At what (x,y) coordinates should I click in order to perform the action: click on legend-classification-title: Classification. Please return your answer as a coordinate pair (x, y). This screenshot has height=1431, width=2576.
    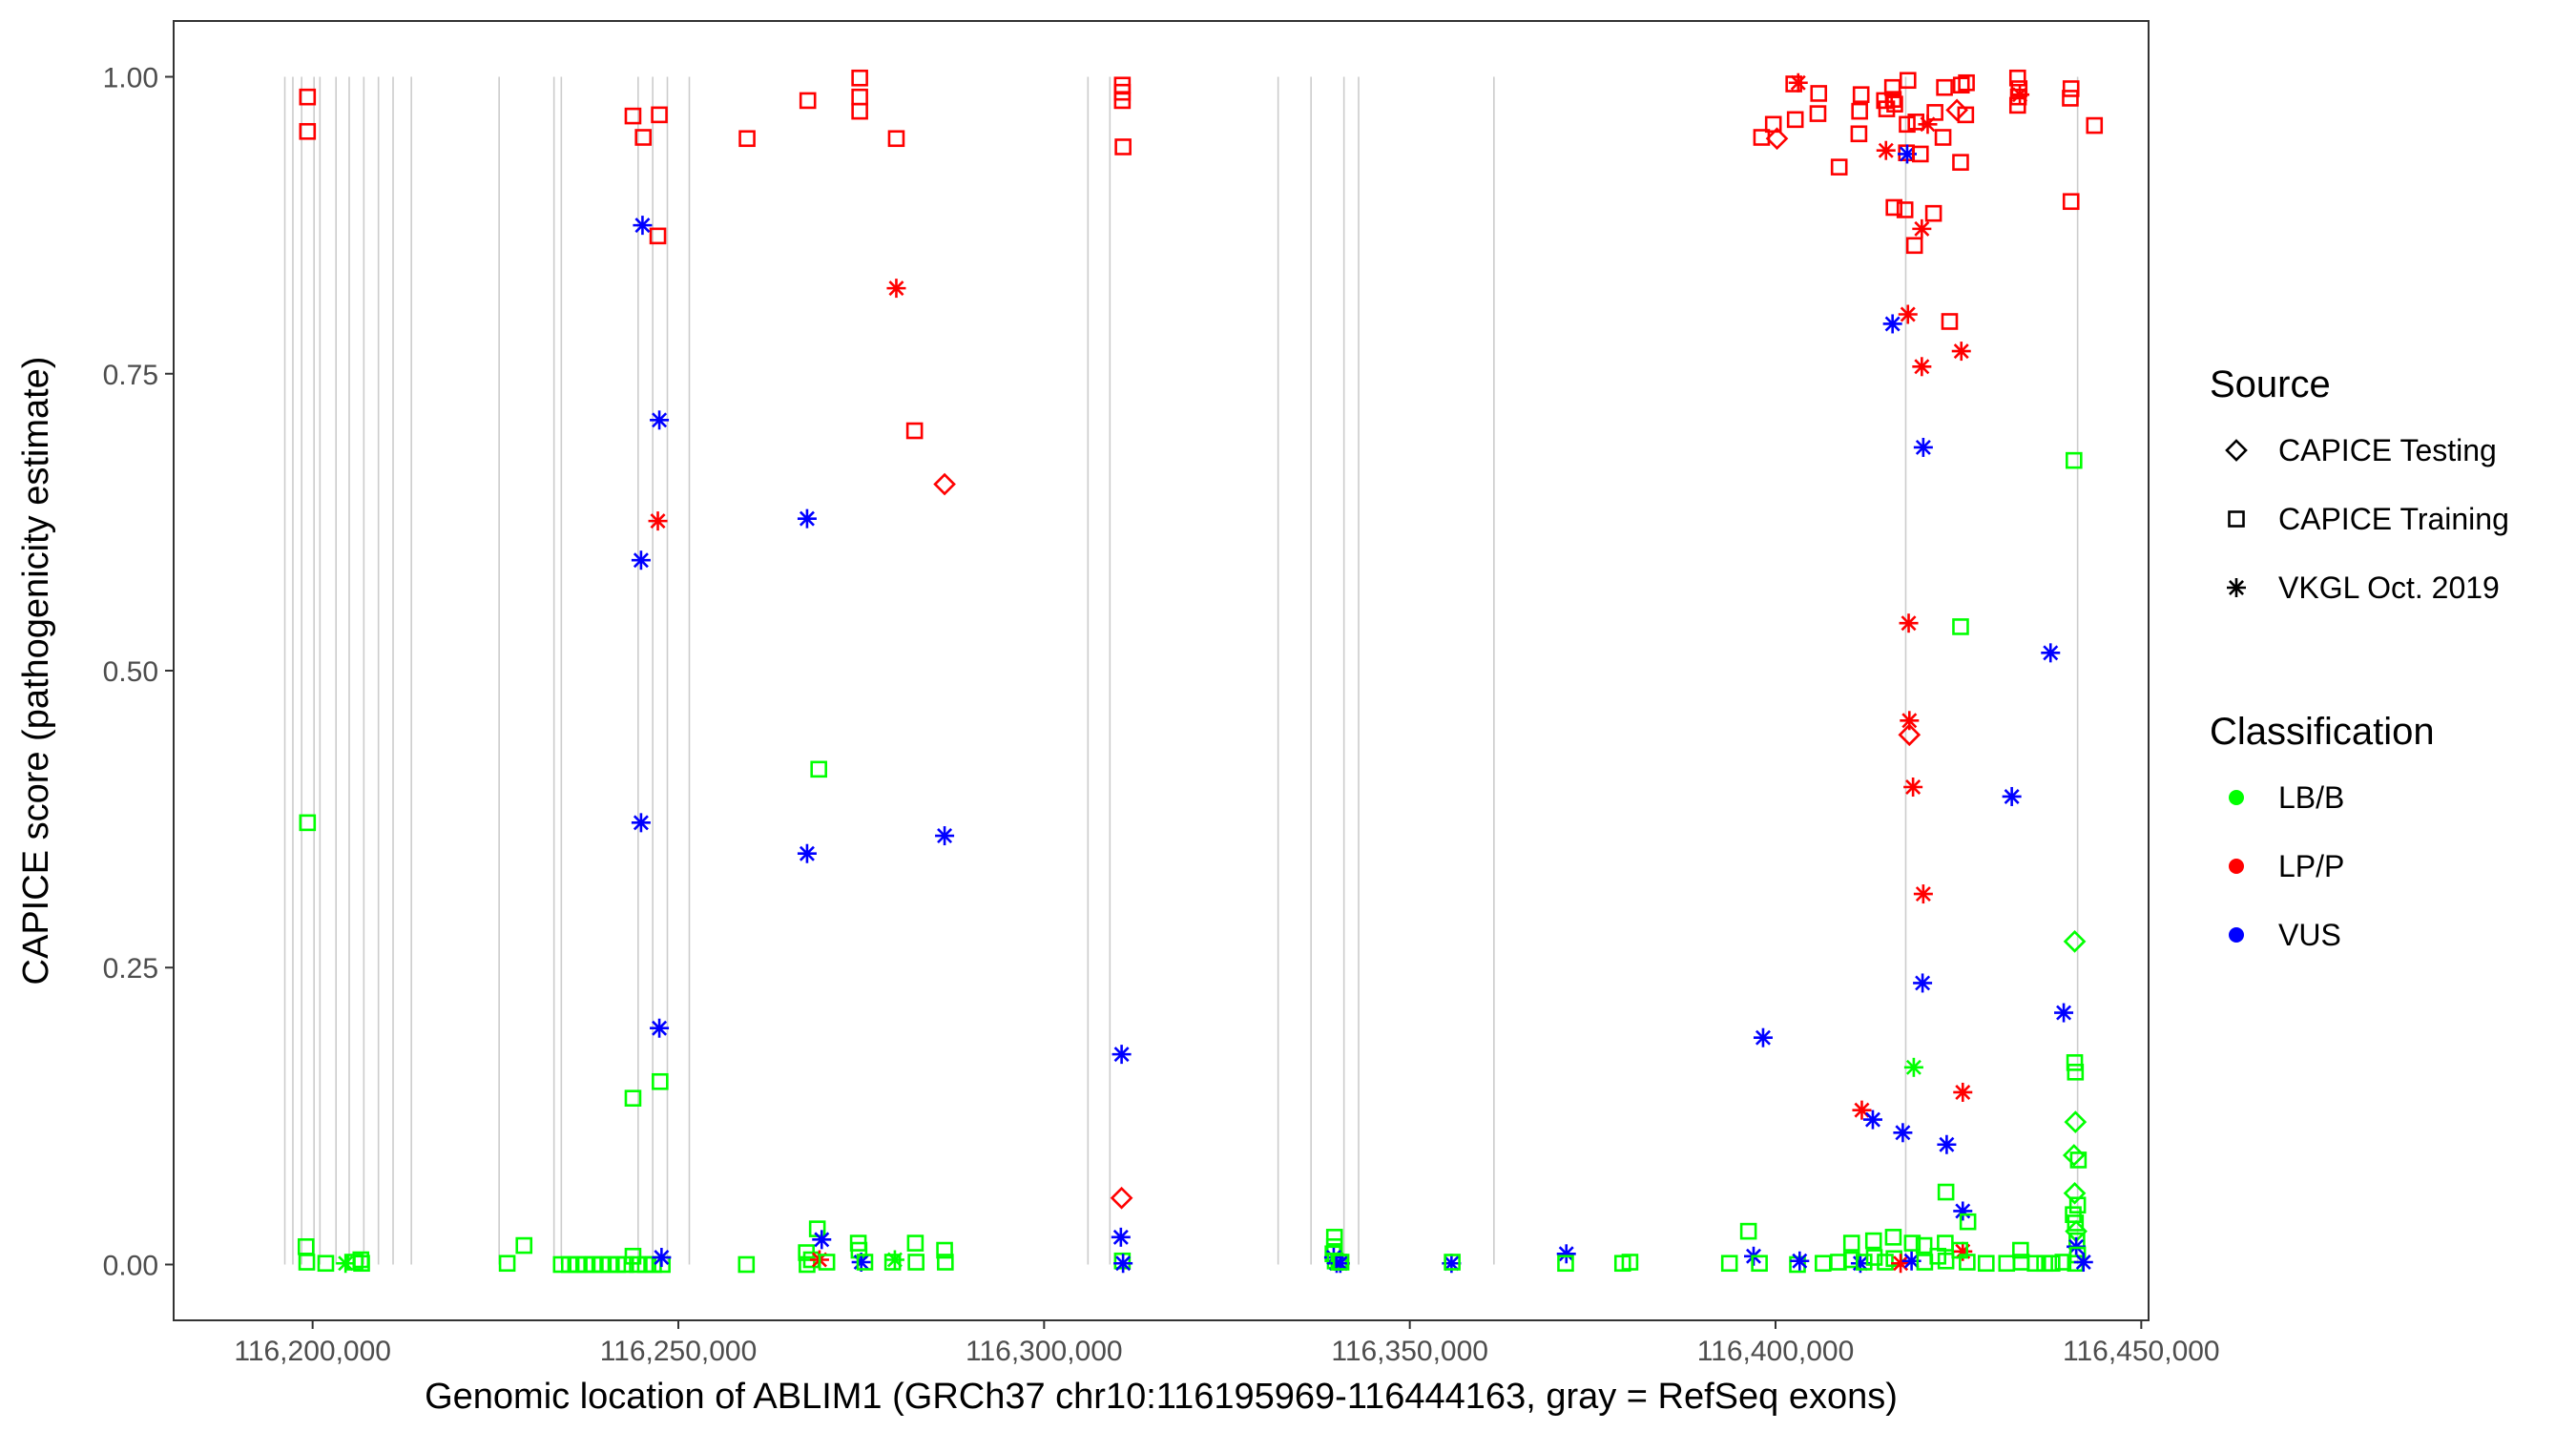
    Looking at the image, I should click on (2322, 732).